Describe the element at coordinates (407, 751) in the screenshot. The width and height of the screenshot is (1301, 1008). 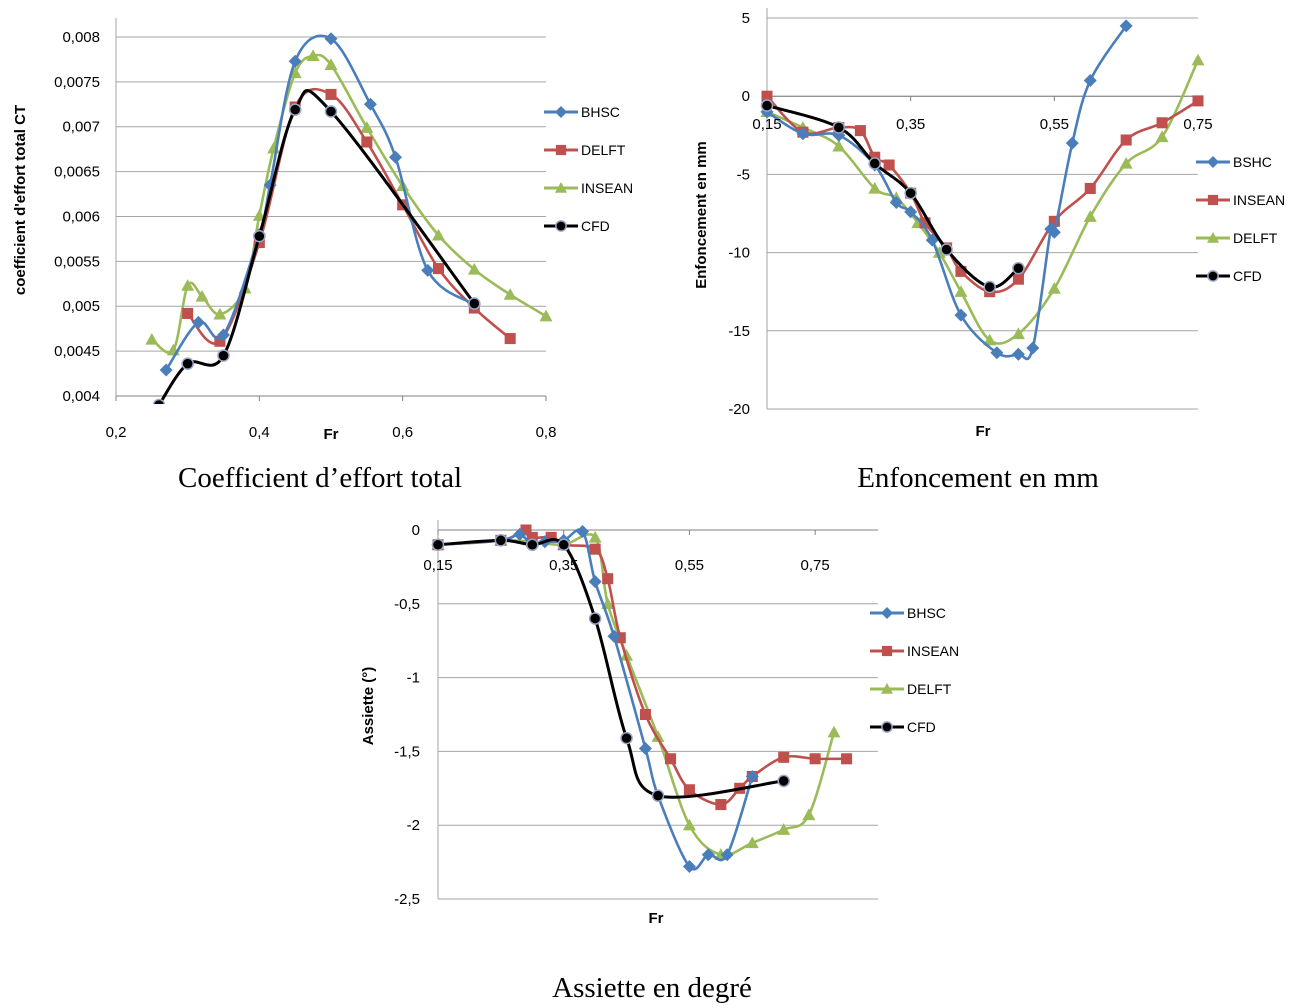
I see `y-tick-label: -1,5` at that location.